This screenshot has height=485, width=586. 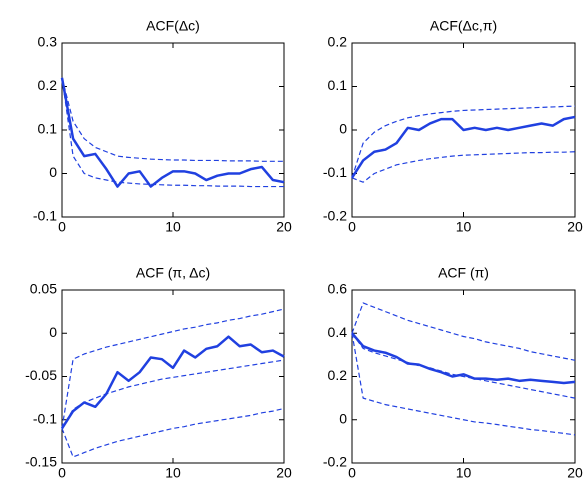 I want to click on y-tick-label: 0.6, so click(x=338, y=289).